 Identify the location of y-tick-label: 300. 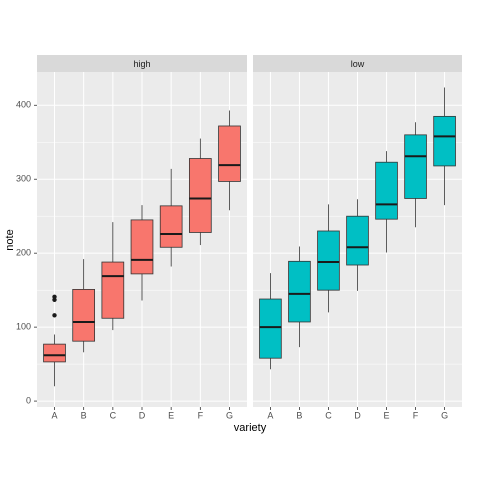
(23, 179).